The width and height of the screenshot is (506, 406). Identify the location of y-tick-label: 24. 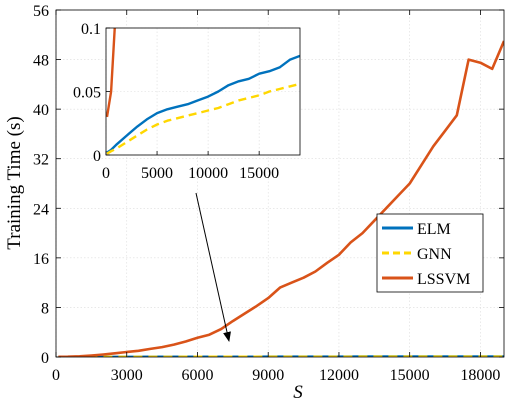
(41, 209).